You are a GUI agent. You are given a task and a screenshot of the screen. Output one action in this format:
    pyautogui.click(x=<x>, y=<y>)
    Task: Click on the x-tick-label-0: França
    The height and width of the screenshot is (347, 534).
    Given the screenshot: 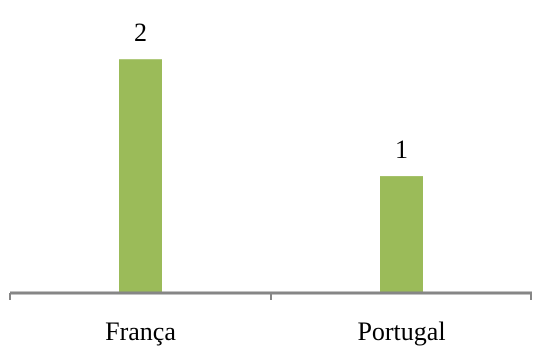 What is the action you would take?
    pyautogui.click(x=140, y=331)
    